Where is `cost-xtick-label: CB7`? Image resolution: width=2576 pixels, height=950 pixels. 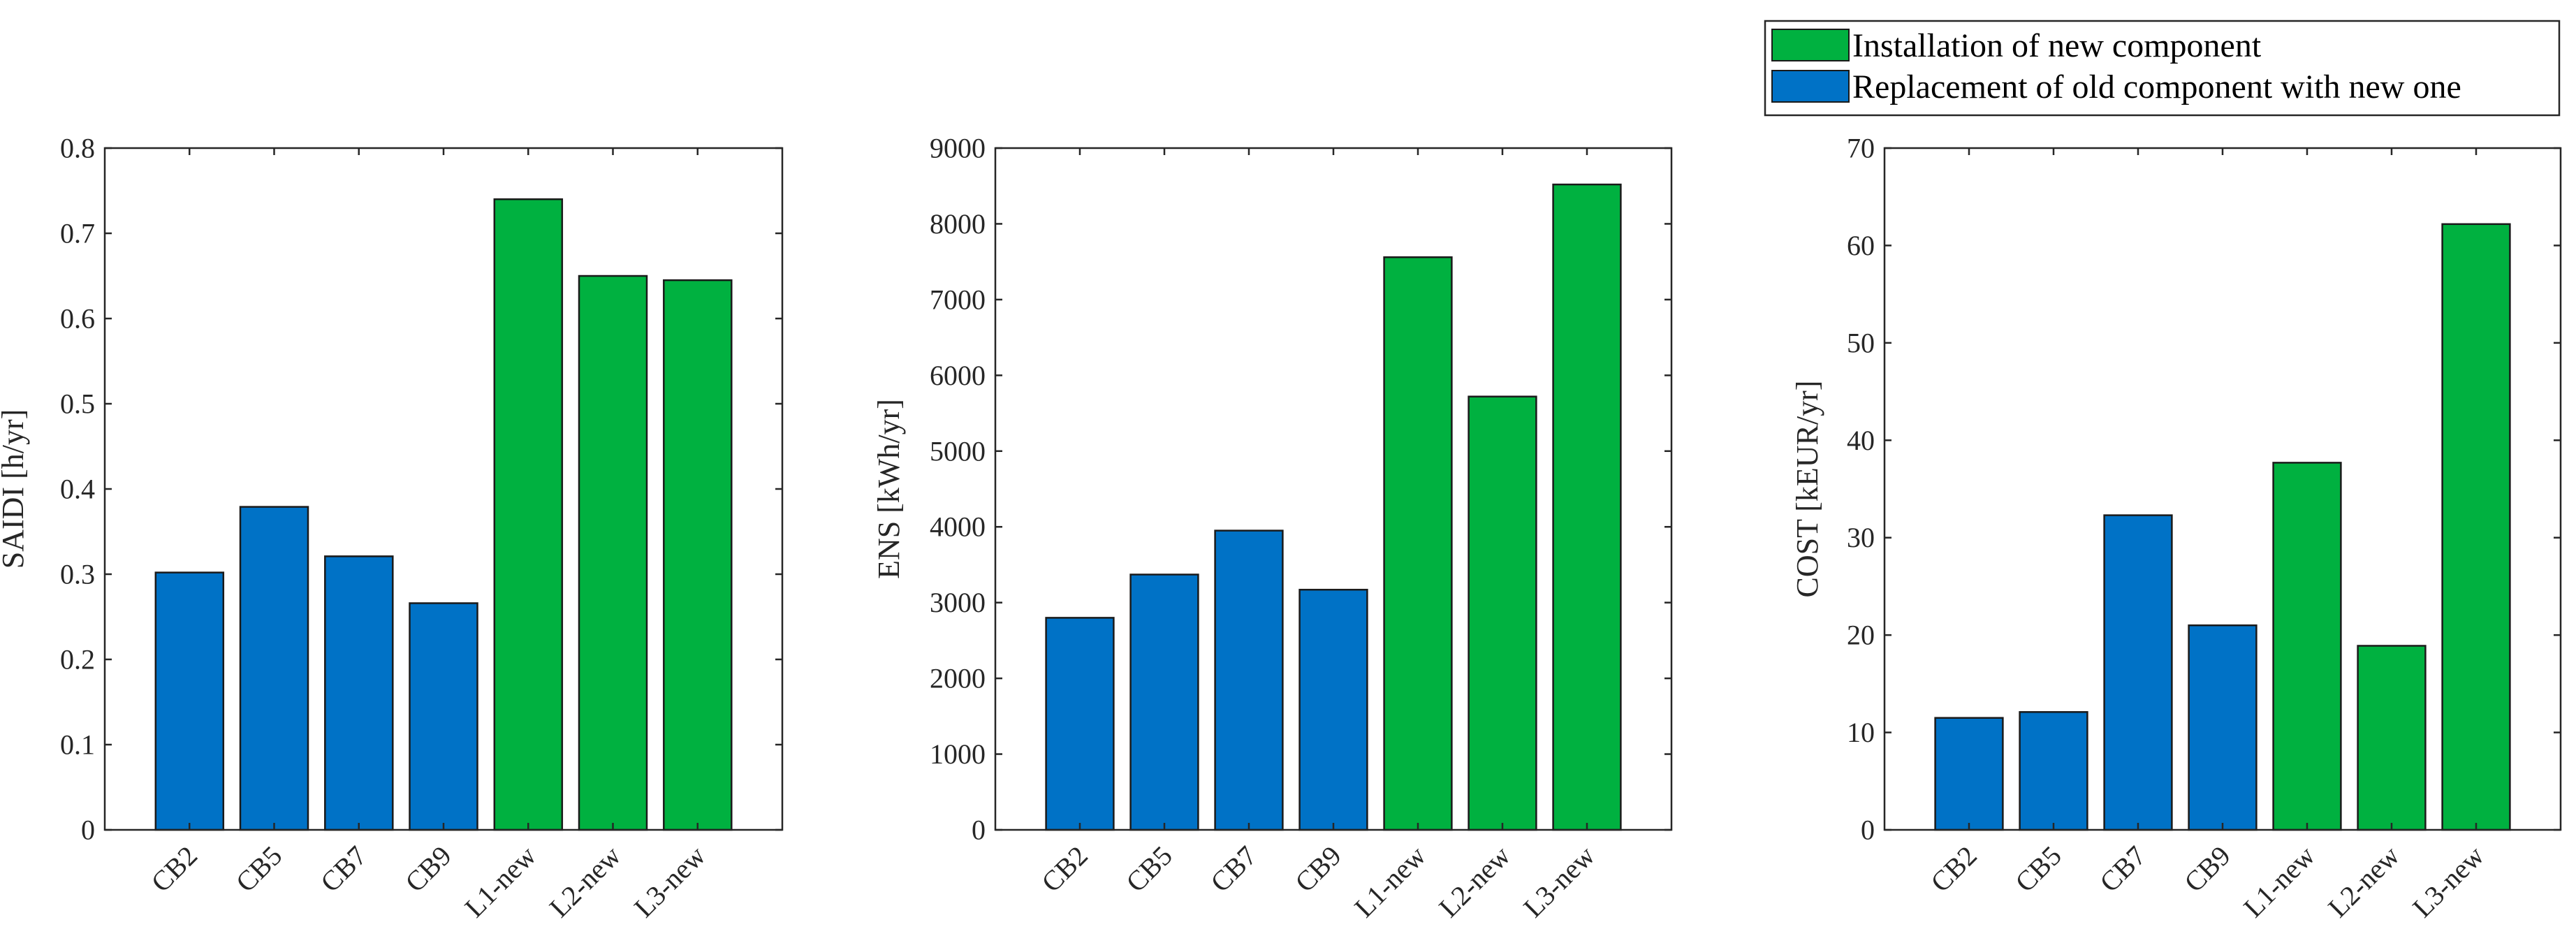 cost-xtick-label: CB7 is located at coordinates (2122, 869).